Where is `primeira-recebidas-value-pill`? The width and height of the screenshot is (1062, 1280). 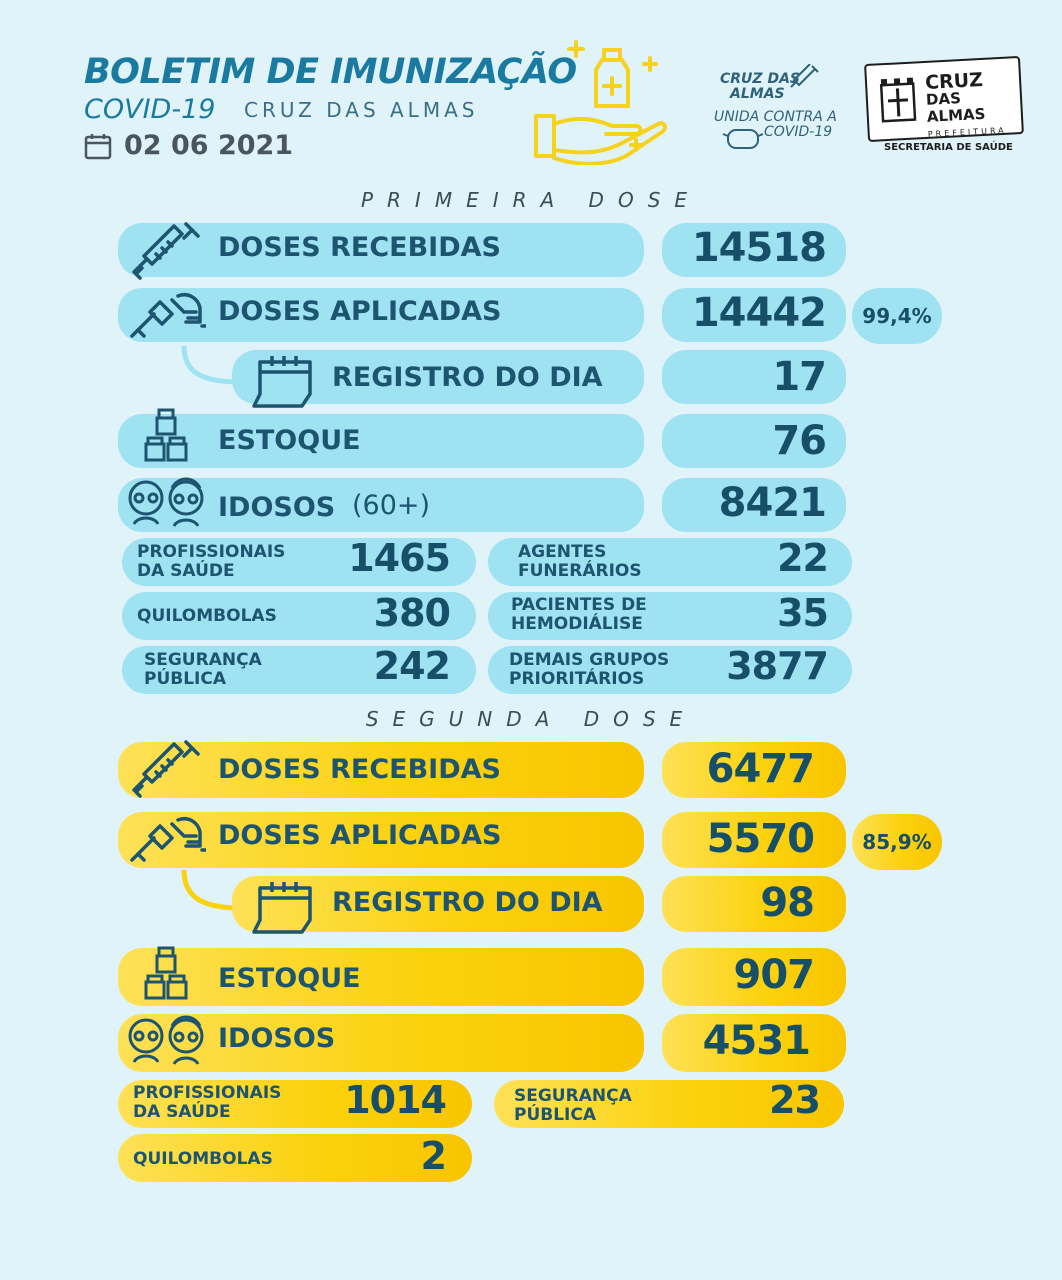
primeira-recebidas-value-pill is located at coordinates (754, 250).